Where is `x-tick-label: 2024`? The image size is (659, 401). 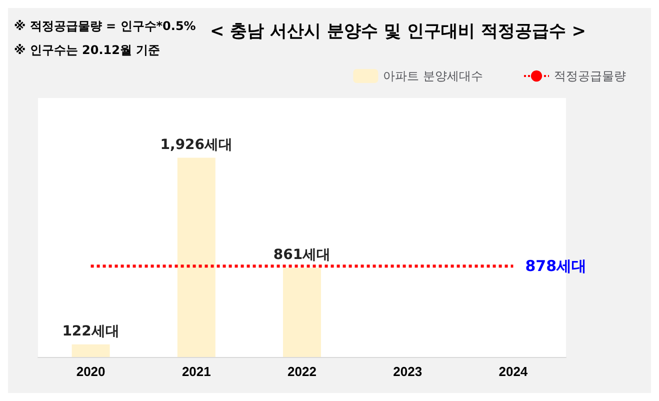 x-tick-label: 2024 is located at coordinates (513, 371).